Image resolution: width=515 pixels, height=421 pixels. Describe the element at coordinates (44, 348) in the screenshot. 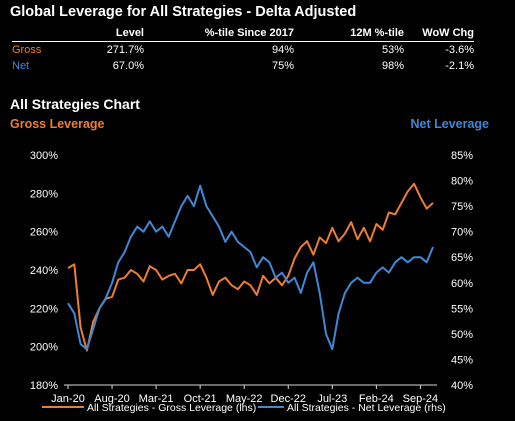

I see `y-left-tick-label: 200%` at that location.